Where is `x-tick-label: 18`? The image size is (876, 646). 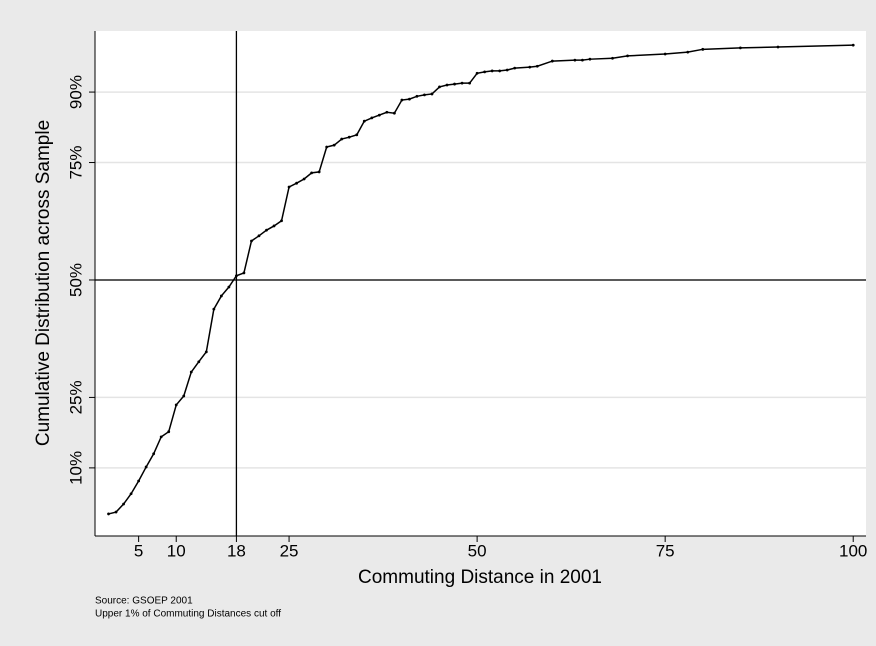 x-tick-label: 18 is located at coordinates (236, 550).